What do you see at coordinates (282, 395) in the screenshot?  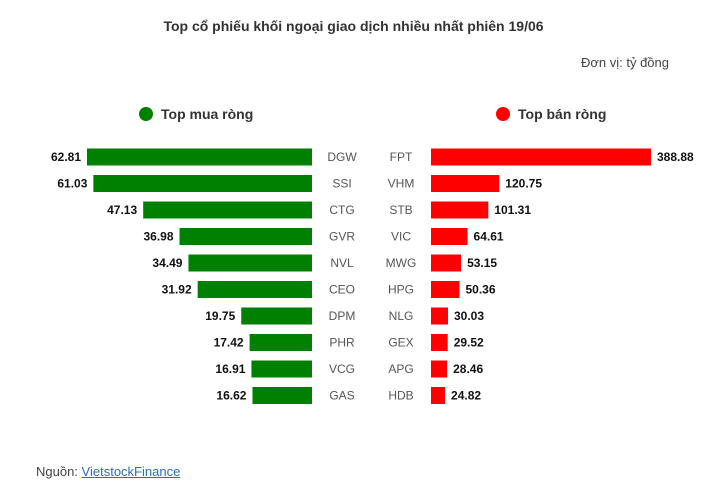 I see `buy-bar-gas` at bounding box center [282, 395].